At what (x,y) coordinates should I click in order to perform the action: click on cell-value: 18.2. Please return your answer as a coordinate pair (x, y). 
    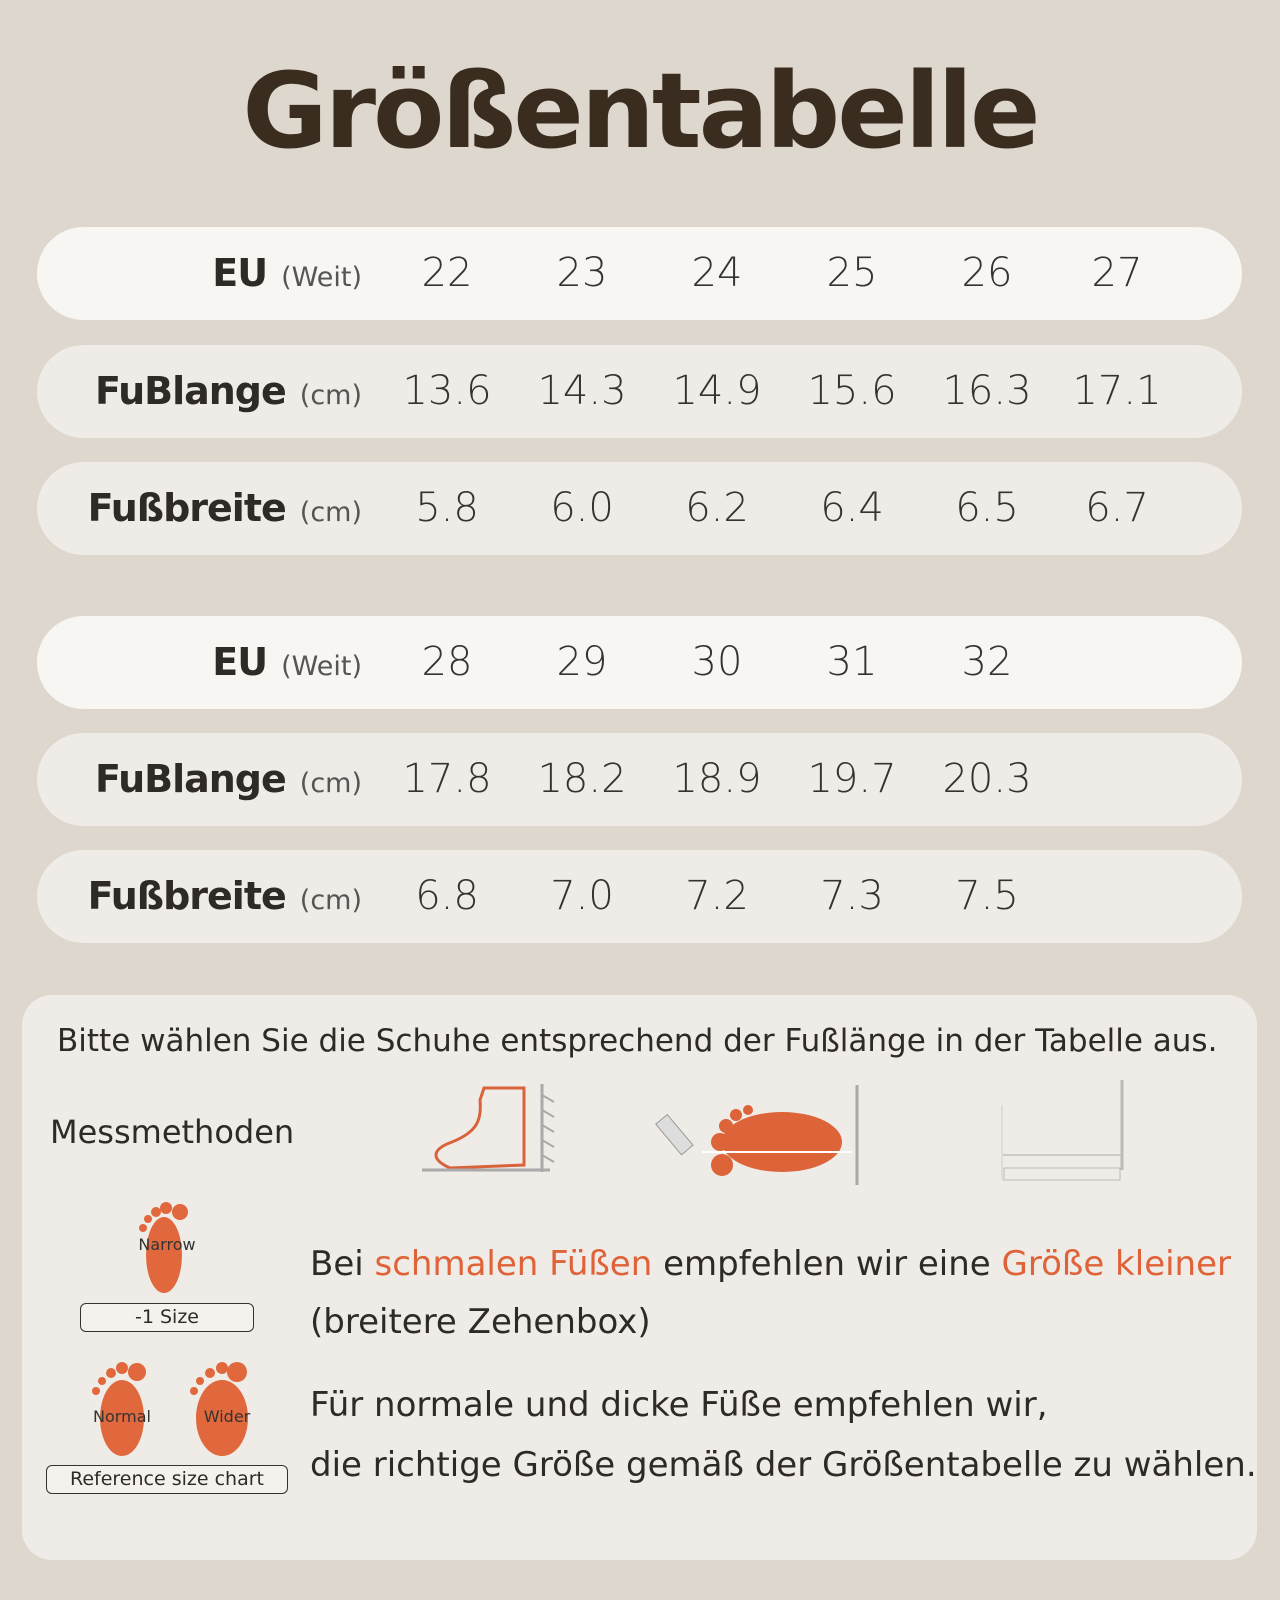
    Looking at the image, I should click on (582, 779).